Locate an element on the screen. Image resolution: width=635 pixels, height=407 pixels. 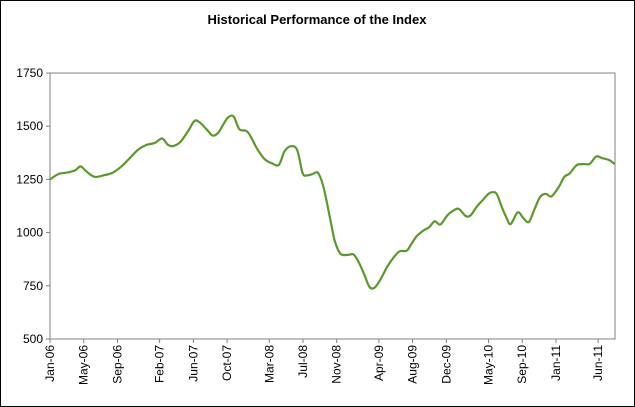
x-tick-label: Aug-09 is located at coordinates (413, 364).